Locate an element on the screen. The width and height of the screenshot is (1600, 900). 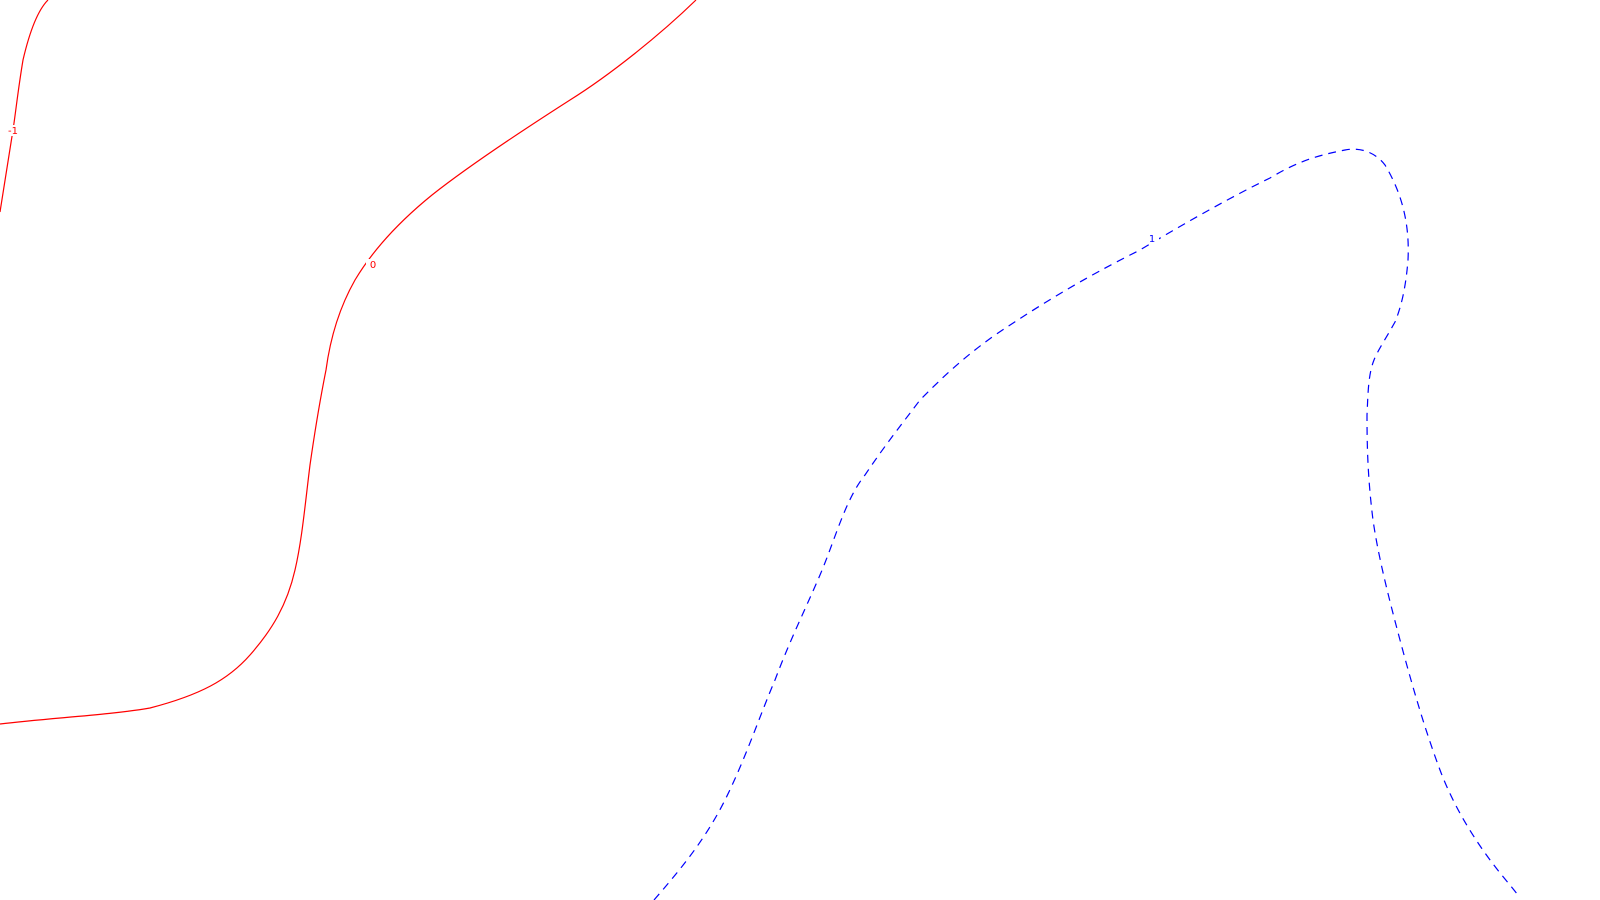
contour-label-level-minus-1: -1 is located at coordinates (13, 131).